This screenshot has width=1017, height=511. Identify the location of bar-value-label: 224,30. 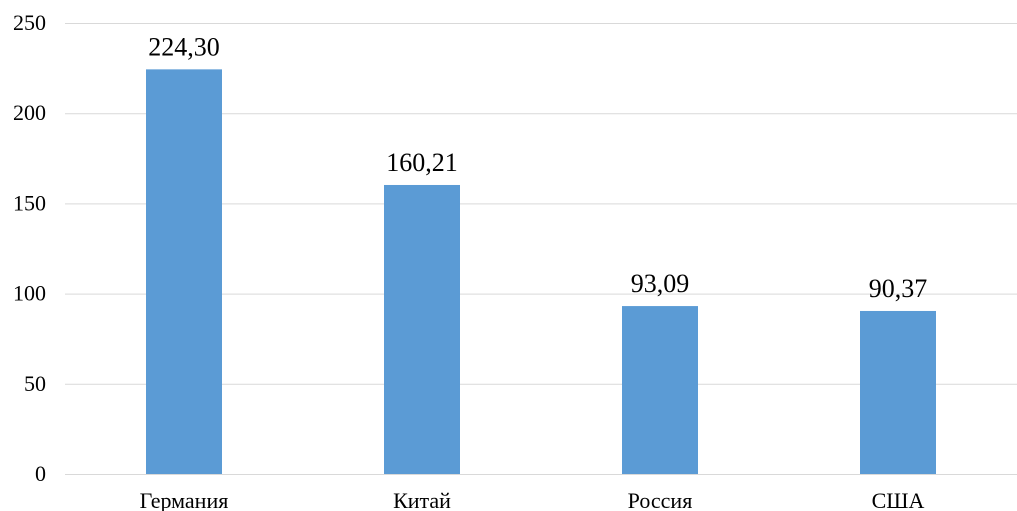
(184, 46).